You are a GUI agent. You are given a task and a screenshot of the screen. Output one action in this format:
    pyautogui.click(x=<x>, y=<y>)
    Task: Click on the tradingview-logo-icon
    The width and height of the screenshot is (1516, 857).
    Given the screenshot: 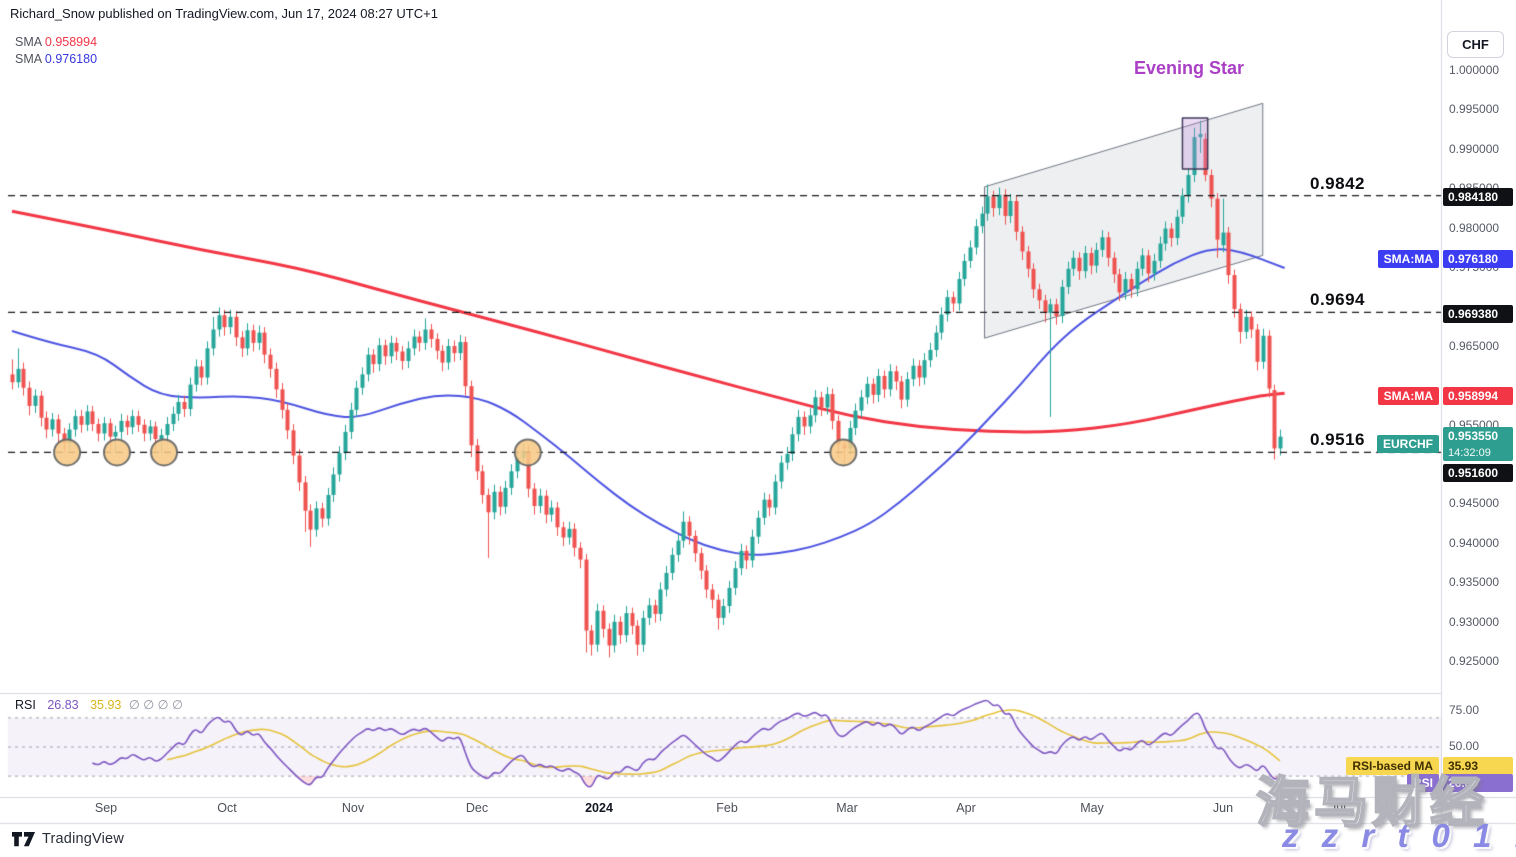 What is the action you would take?
    pyautogui.click(x=23, y=838)
    